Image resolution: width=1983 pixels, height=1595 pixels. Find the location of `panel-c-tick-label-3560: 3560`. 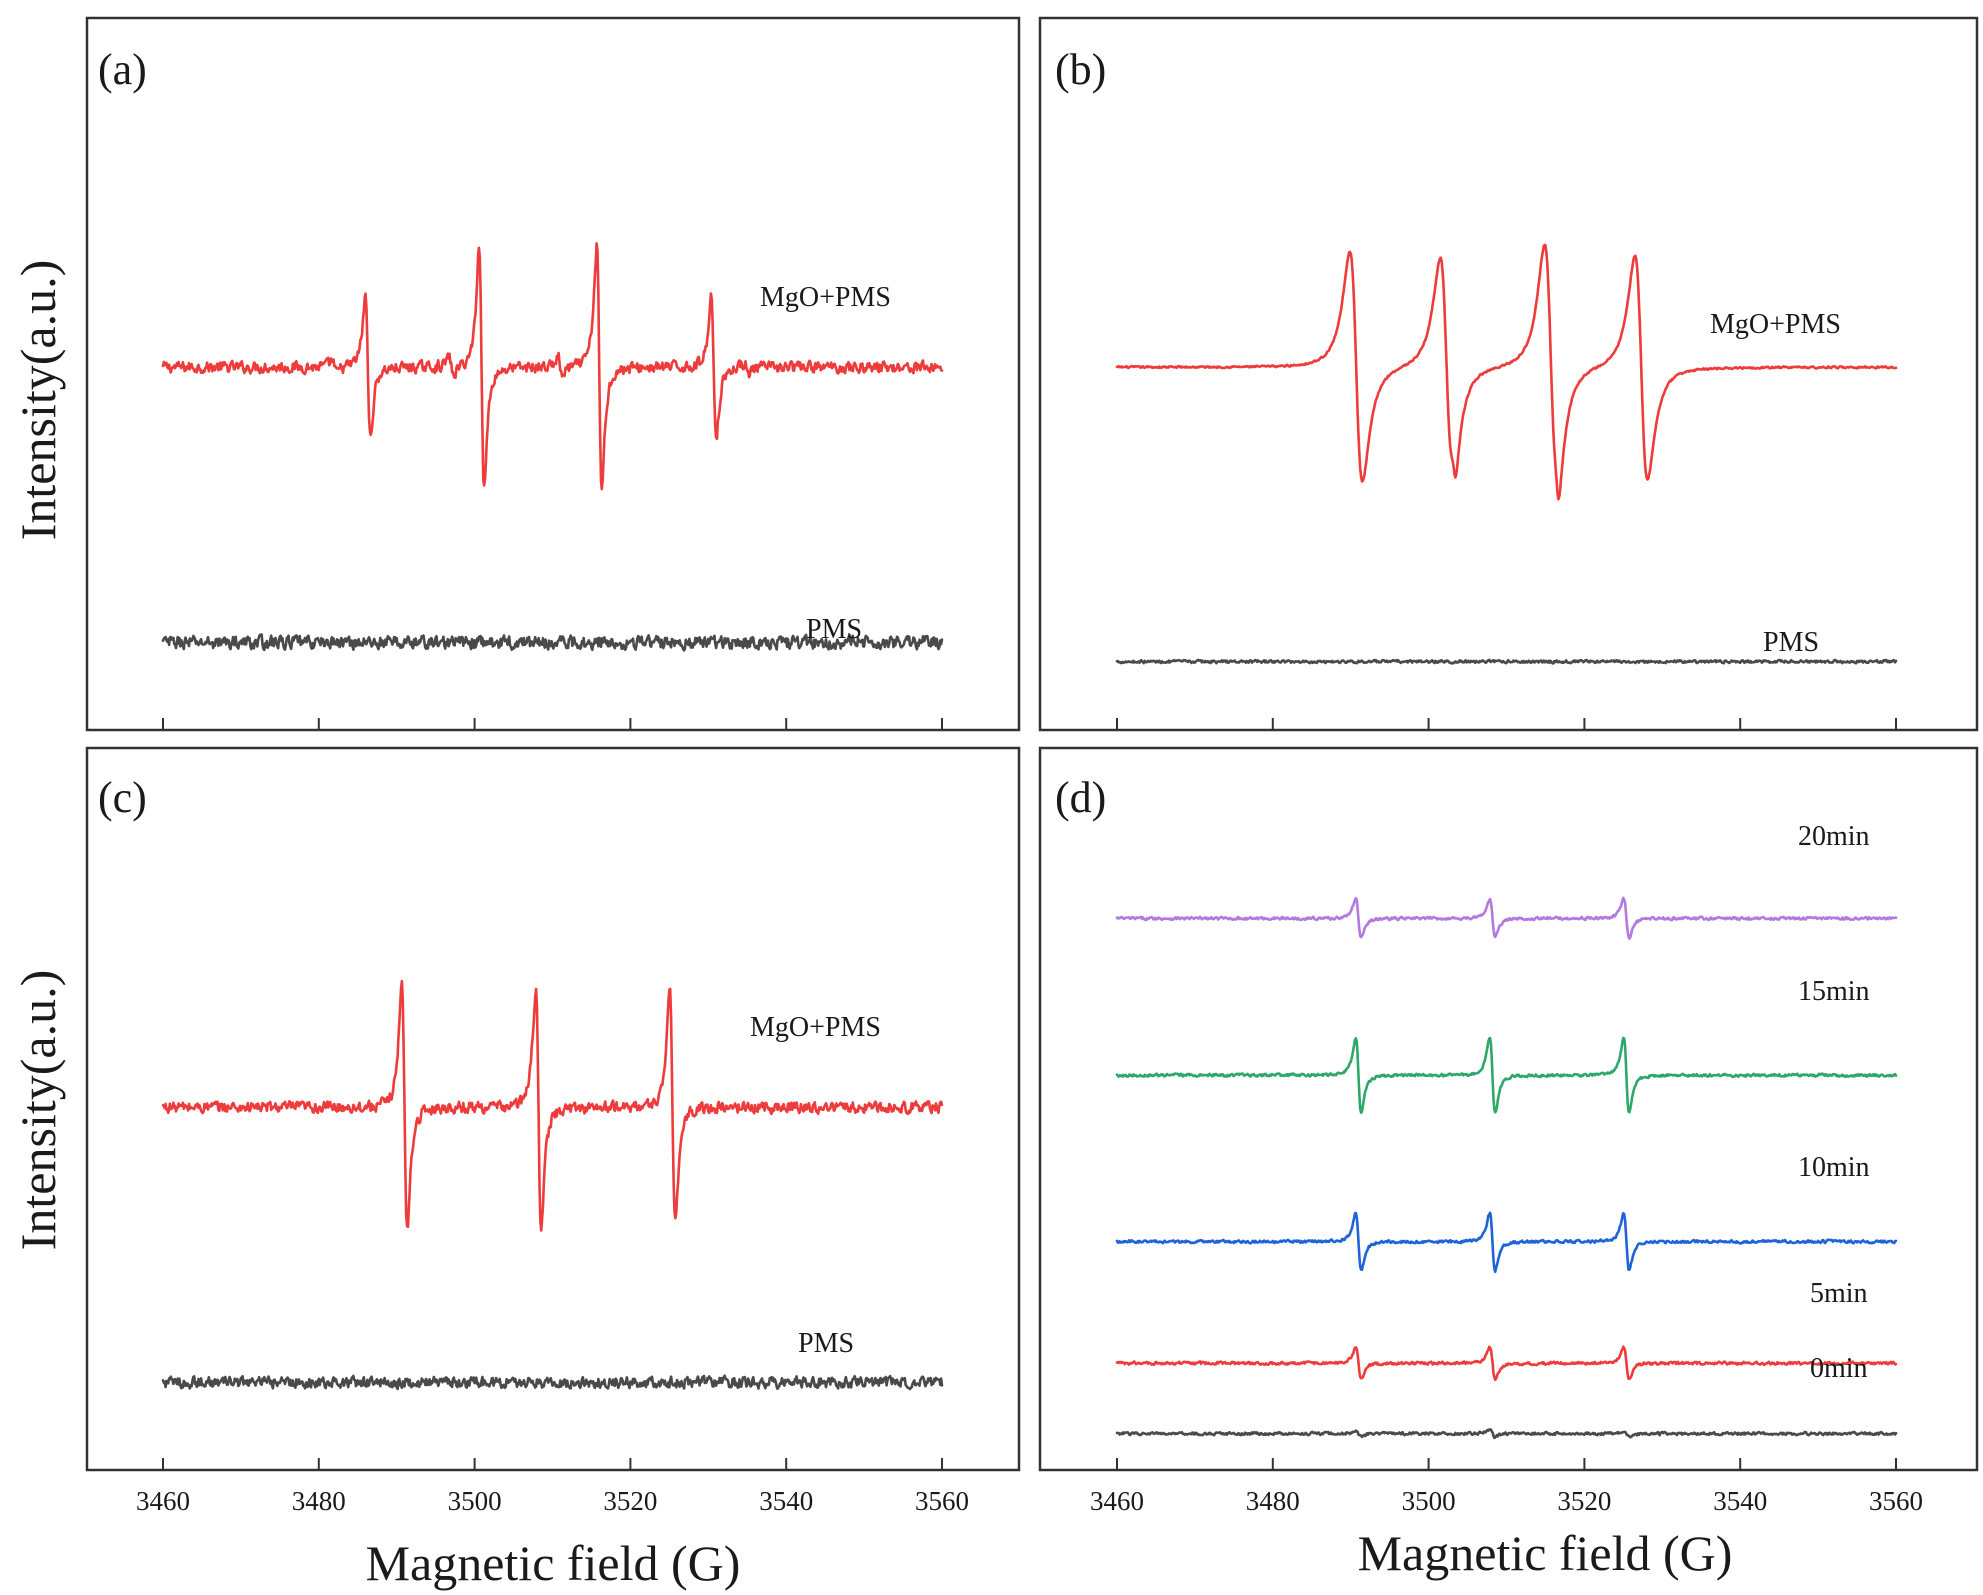

panel-c-tick-label-3560: 3560 is located at coordinates (942, 1501).